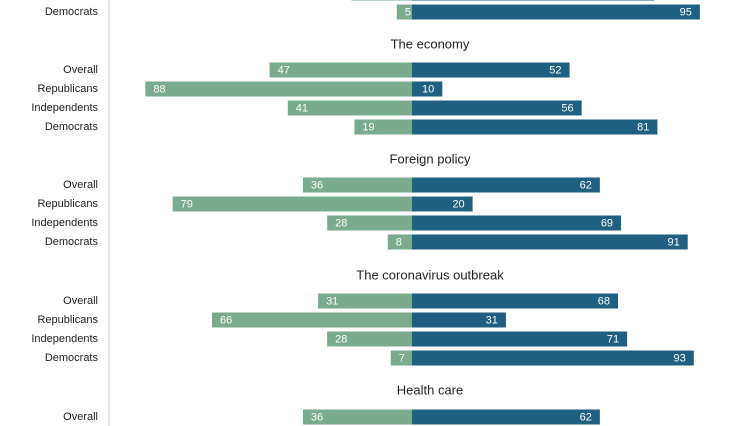 The height and width of the screenshot is (426, 747). What do you see at coordinates (368, 127) in the screenshot?
I see `data-label-left: 19` at bounding box center [368, 127].